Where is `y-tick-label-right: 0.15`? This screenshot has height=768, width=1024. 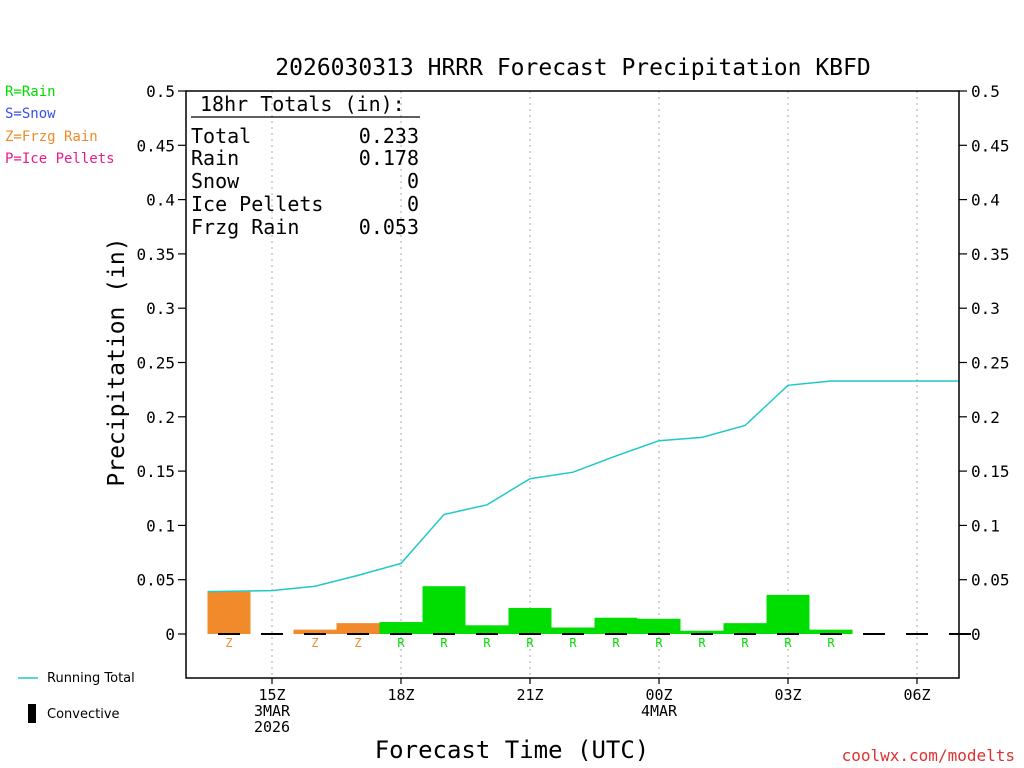
y-tick-label-right: 0.15 is located at coordinates (990, 471).